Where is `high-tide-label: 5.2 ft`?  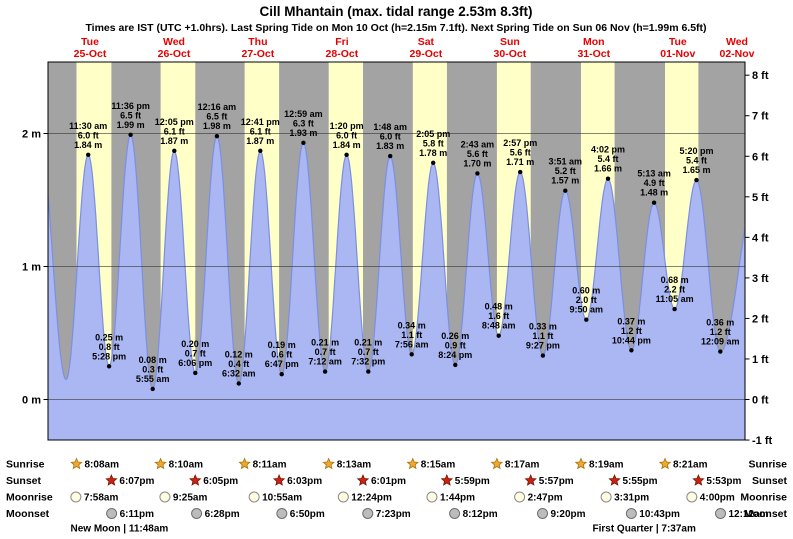
high-tide-label: 5.2 ft is located at coordinates (565, 171).